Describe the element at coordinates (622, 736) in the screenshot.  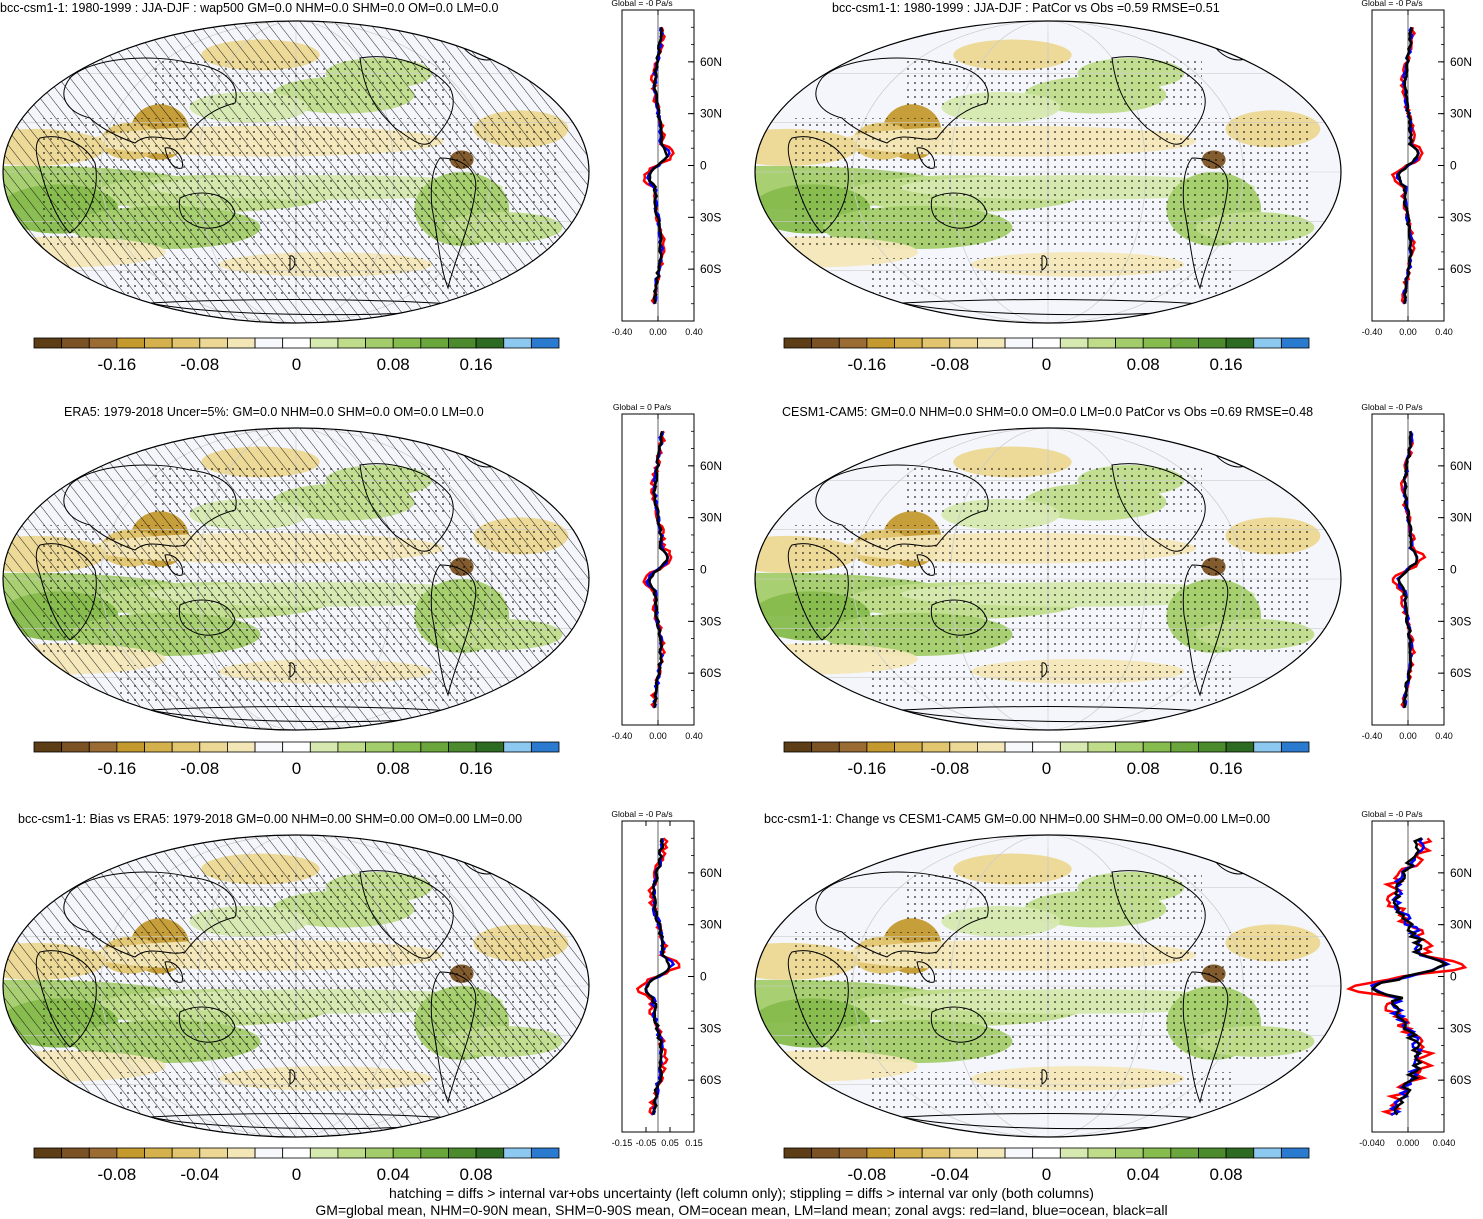
I see `zonal-xtick-label: -0.40` at that location.